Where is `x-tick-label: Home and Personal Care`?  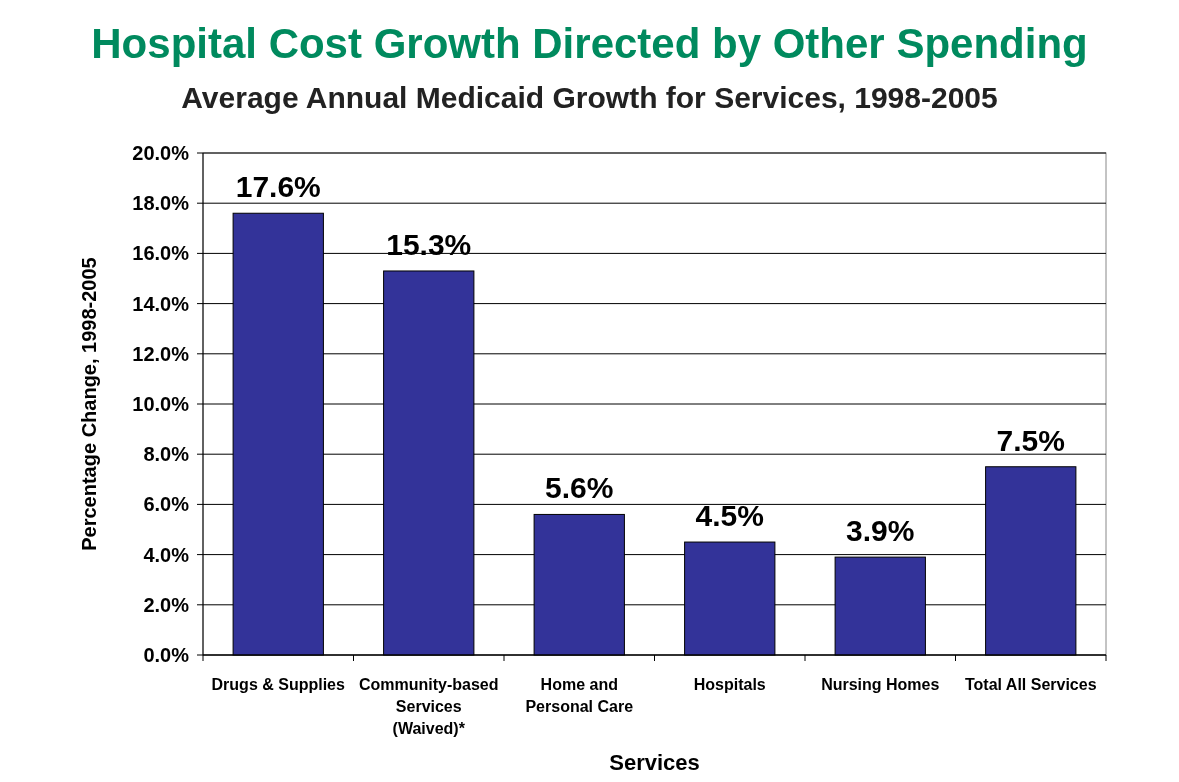
x-tick-label: Home and Personal Care is located at coordinates (579, 695).